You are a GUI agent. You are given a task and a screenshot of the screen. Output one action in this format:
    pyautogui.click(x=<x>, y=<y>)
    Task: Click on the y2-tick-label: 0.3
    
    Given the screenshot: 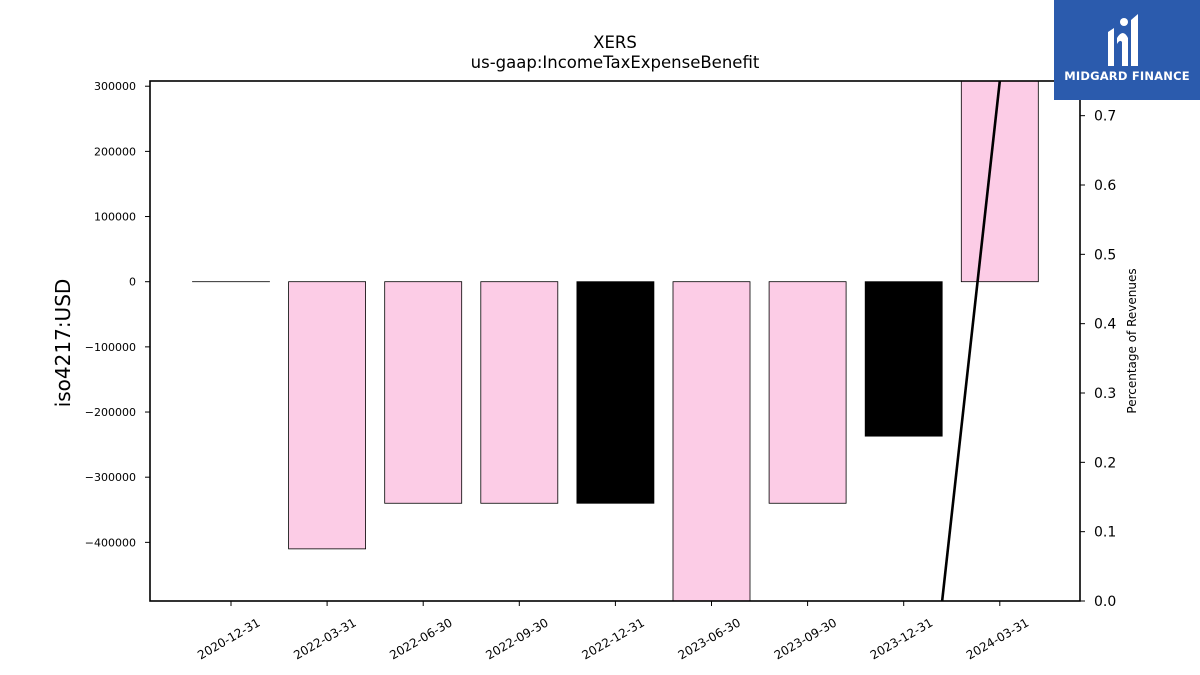 What is the action you would take?
    pyautogui.click(x=1105, y=394)
    